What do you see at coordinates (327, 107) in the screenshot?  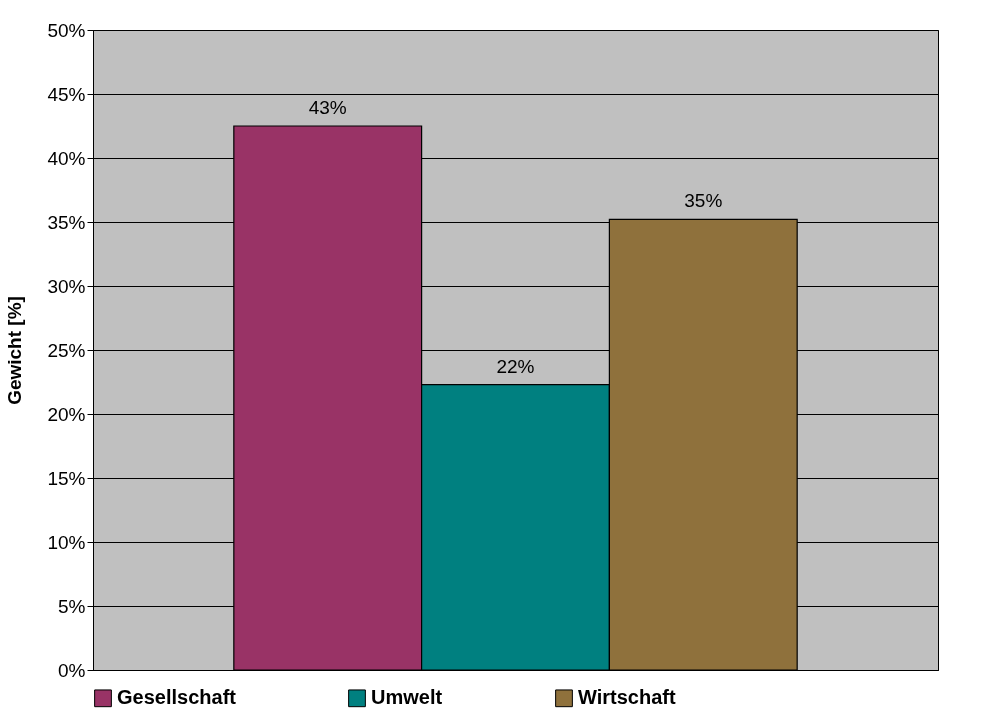 I see `data-label: 43%` at bounding box center [327, 107].